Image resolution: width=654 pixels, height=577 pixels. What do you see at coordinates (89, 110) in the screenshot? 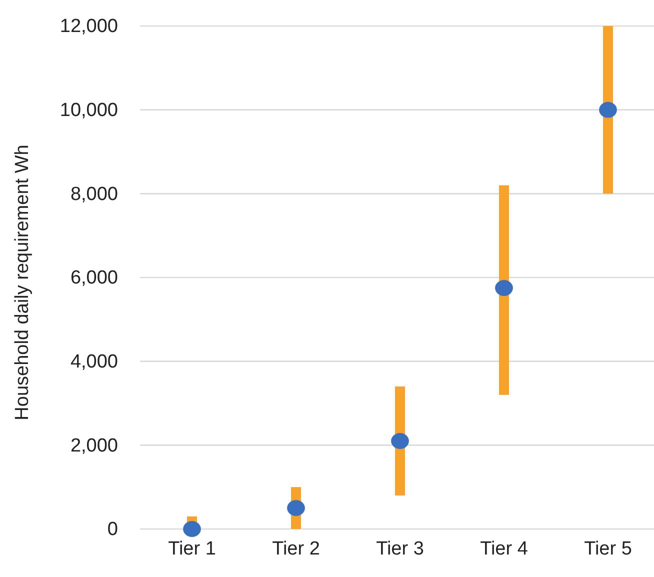
I see `y-tick-label: 10,000` at bounding box center [89, 110].